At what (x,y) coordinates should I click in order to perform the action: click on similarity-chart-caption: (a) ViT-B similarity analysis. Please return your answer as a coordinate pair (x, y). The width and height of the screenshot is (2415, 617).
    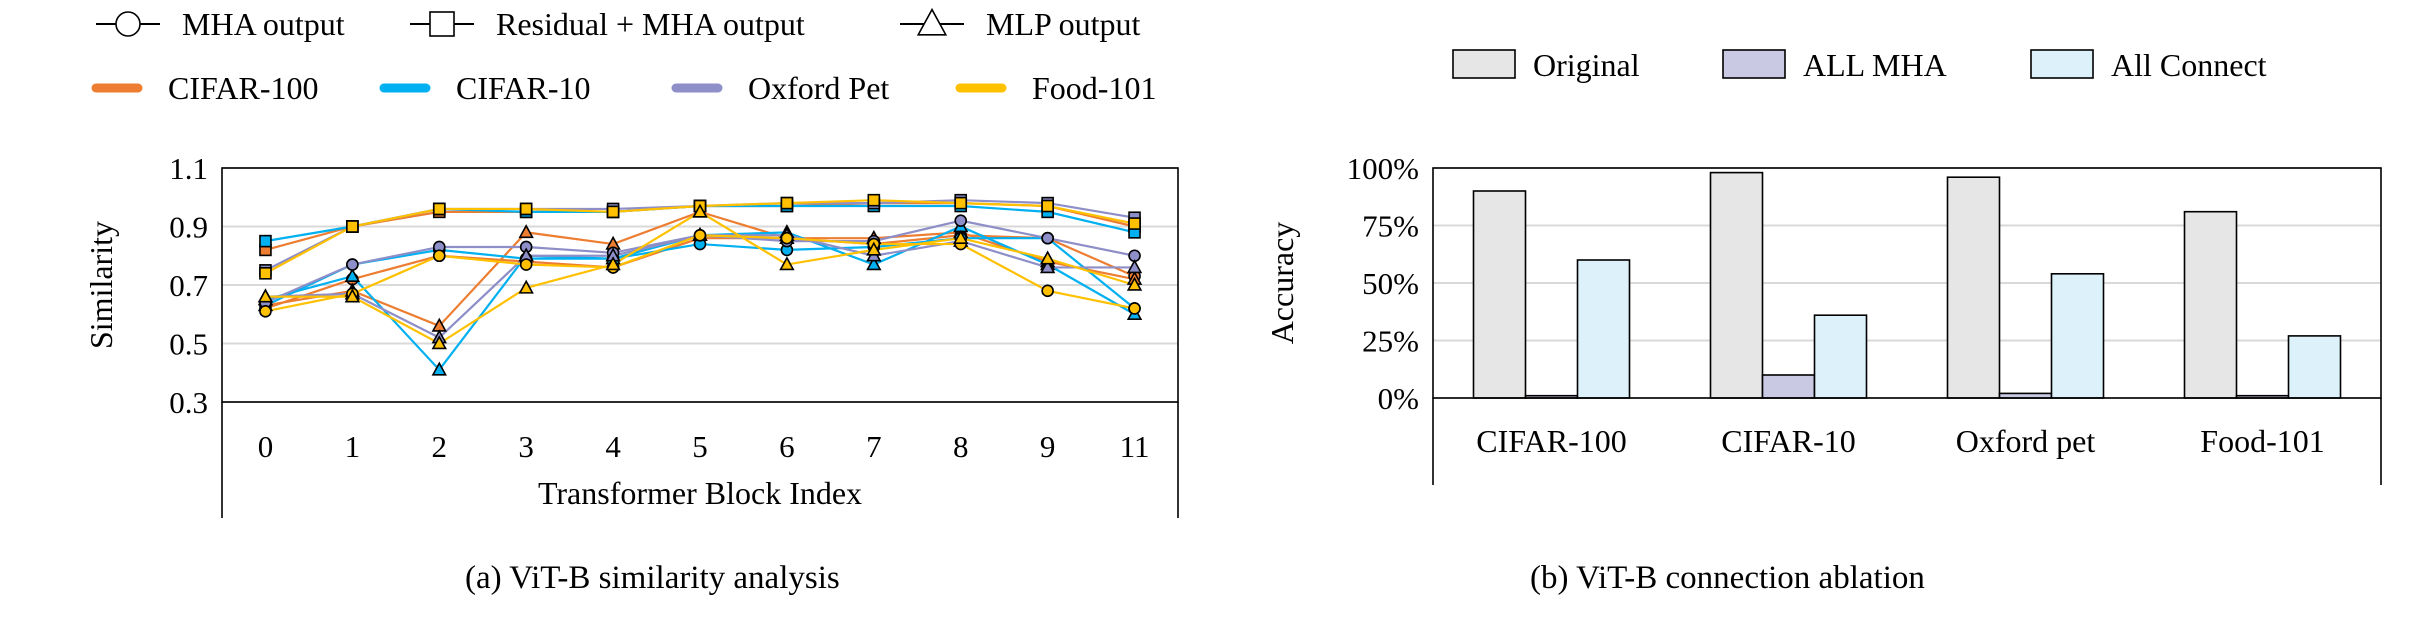
    Looking at the image, I should click on (652, 578).